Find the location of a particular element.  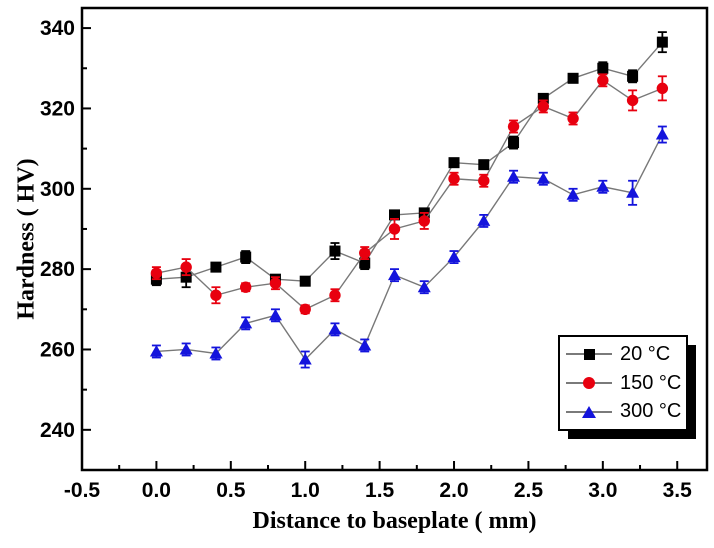

x-tick-label: 3.5 is located at coordinates (678, 490).